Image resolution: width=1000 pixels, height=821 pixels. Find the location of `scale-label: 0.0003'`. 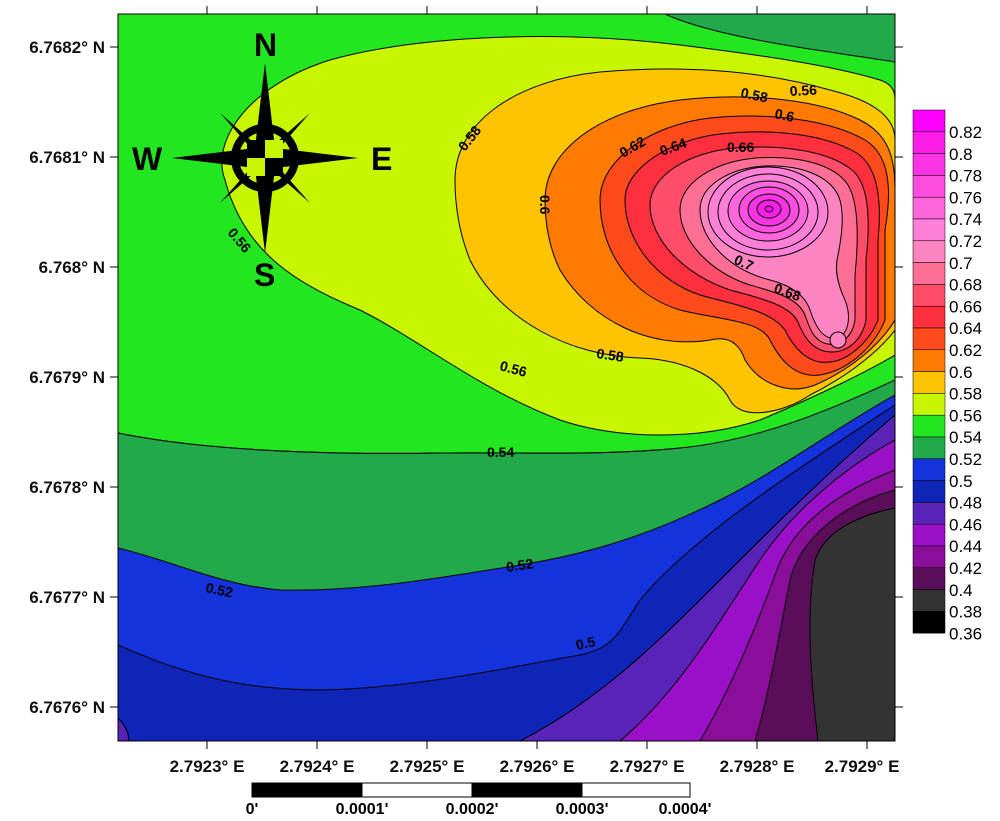

scale-label: 0.0003' is located at coordinates (582, 809).